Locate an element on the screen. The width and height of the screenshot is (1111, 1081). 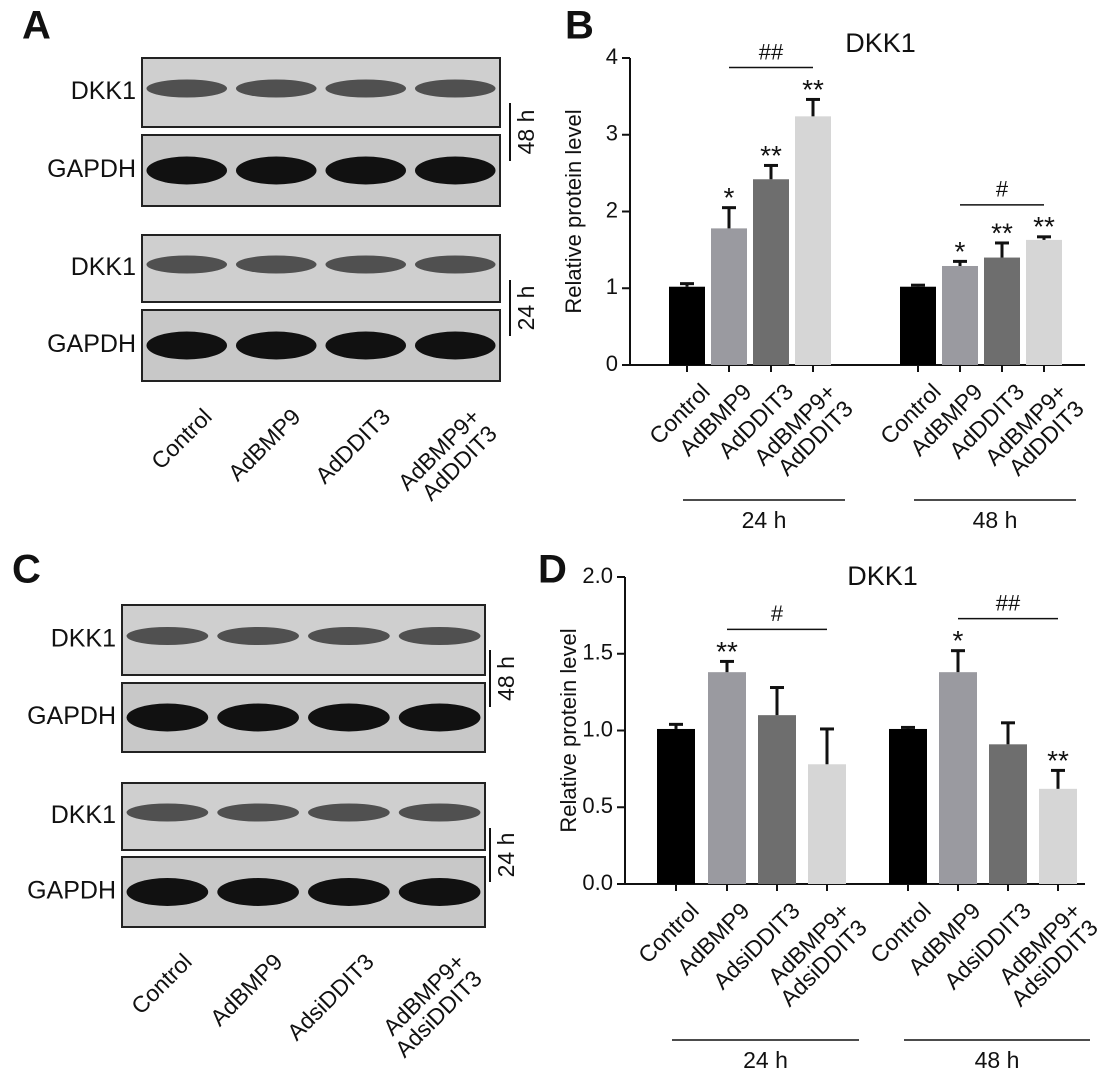
y-tick-label: 2 is located at coordinates (612, 209).